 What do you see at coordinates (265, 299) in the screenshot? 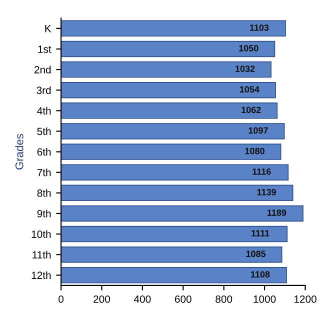
I see `x-tick-label: 1000` at bounding box center [265, 299].